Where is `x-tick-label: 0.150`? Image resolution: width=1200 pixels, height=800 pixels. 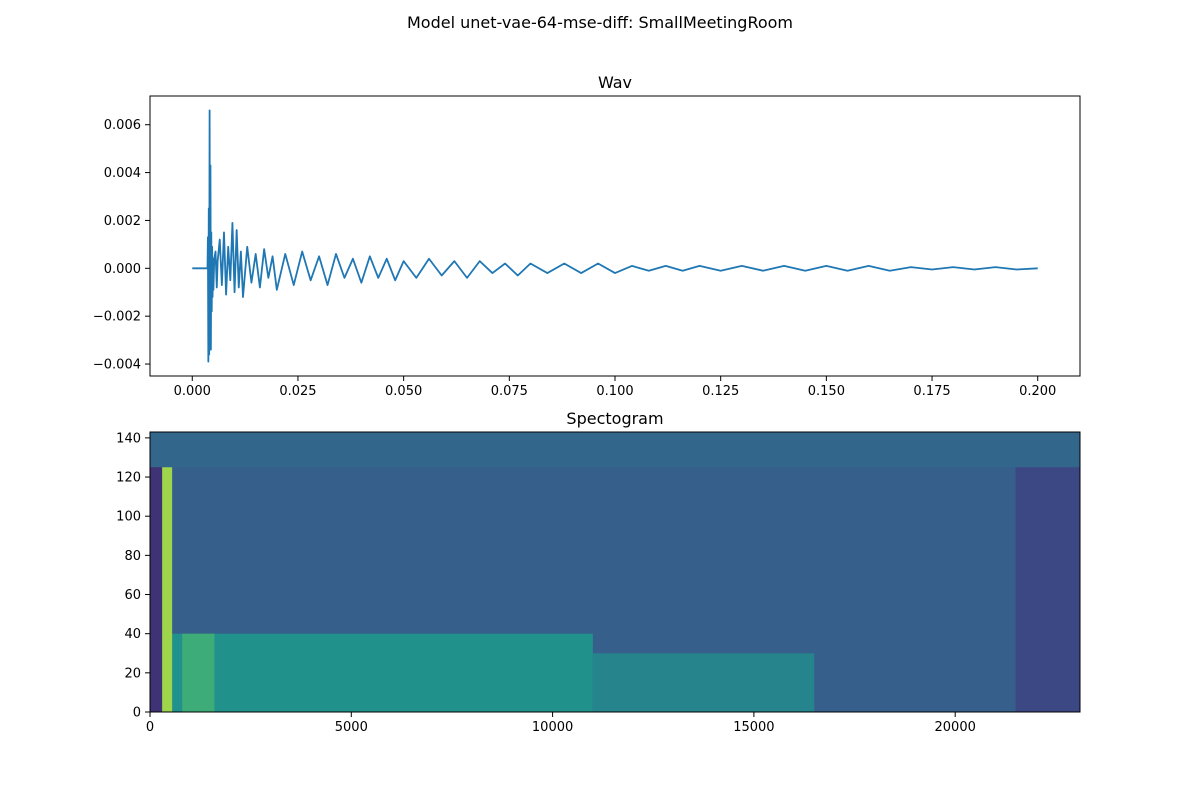
x-tick-label: 0.150 is located at coordinates (826, 391).